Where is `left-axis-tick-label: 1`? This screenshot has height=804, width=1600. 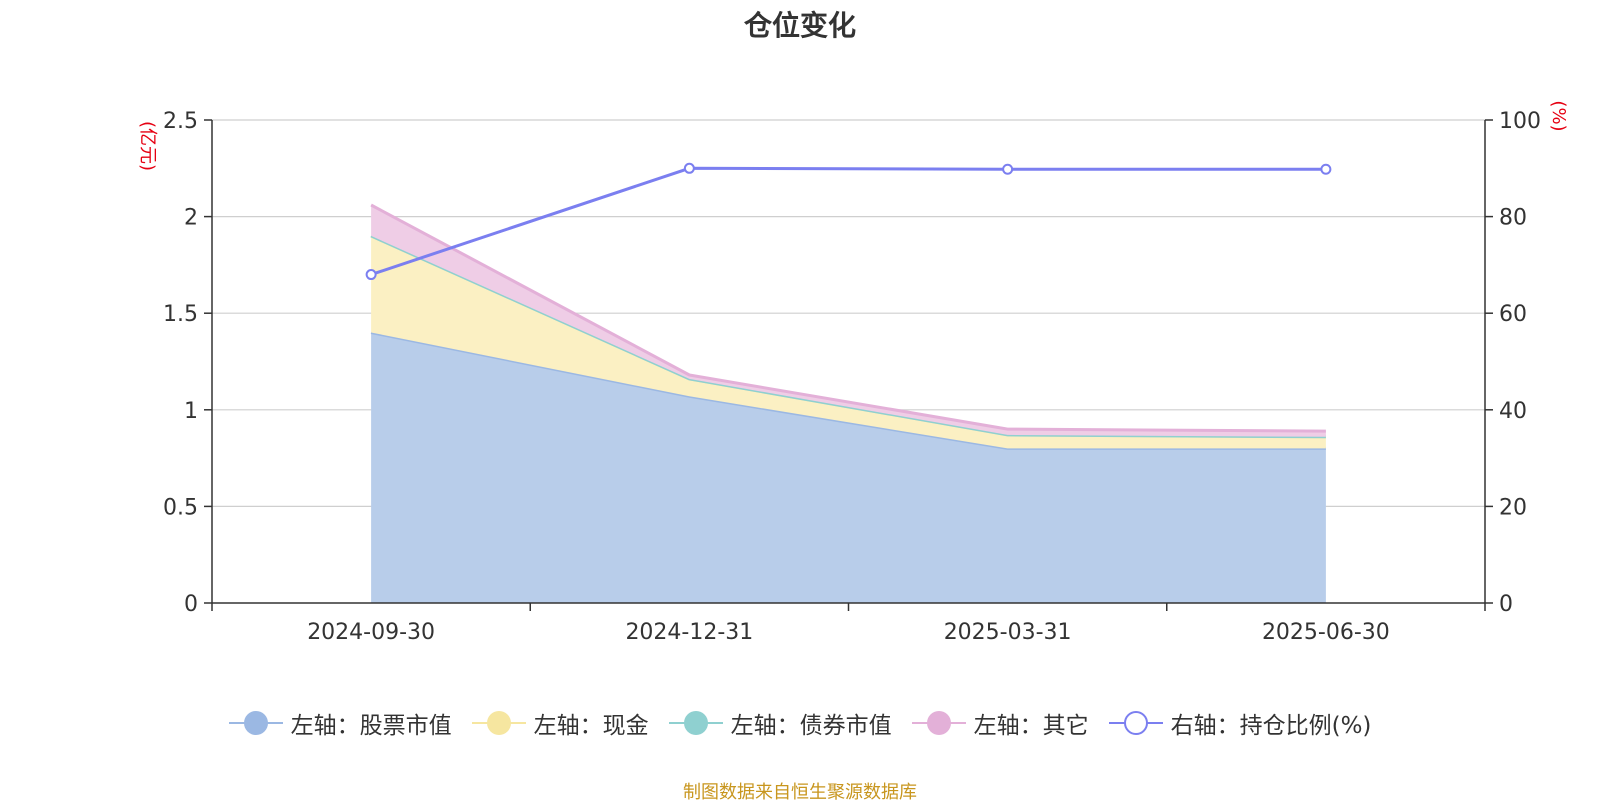
left-axis-tick-label: 1 is located at coordinates (191, 411).